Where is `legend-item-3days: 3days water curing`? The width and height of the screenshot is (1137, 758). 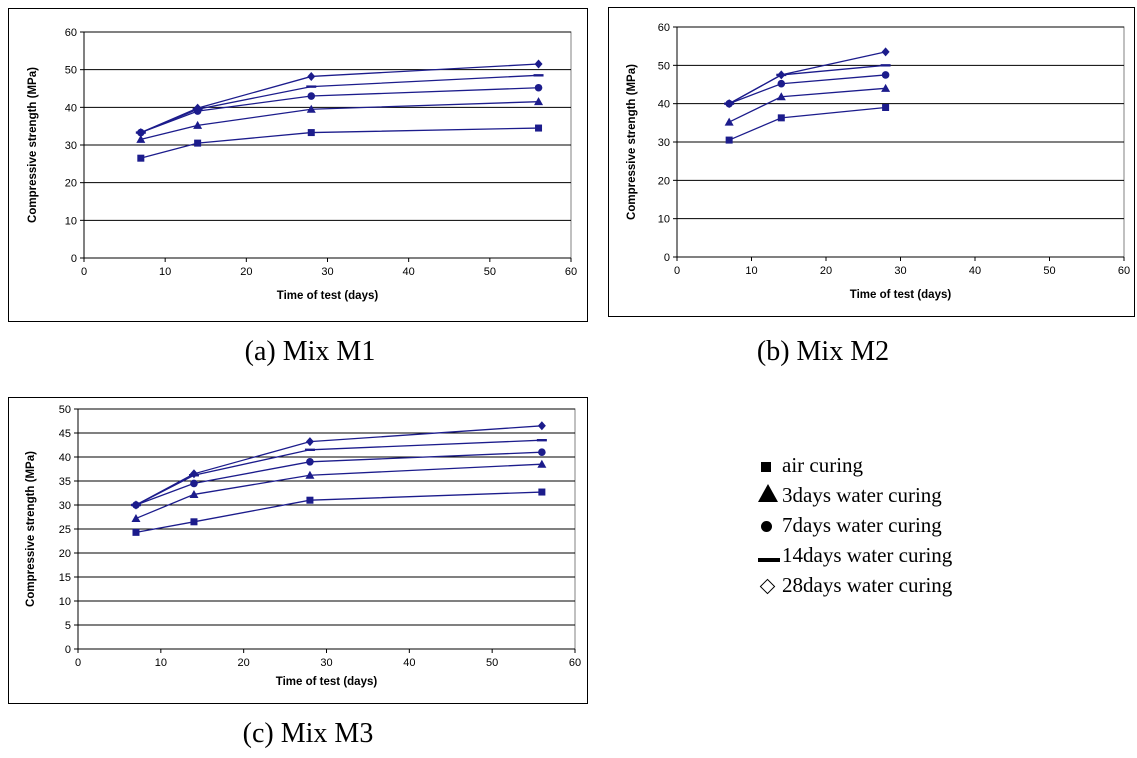
legend-item-3days: 3days water curing is located at coordinates (855, 495).